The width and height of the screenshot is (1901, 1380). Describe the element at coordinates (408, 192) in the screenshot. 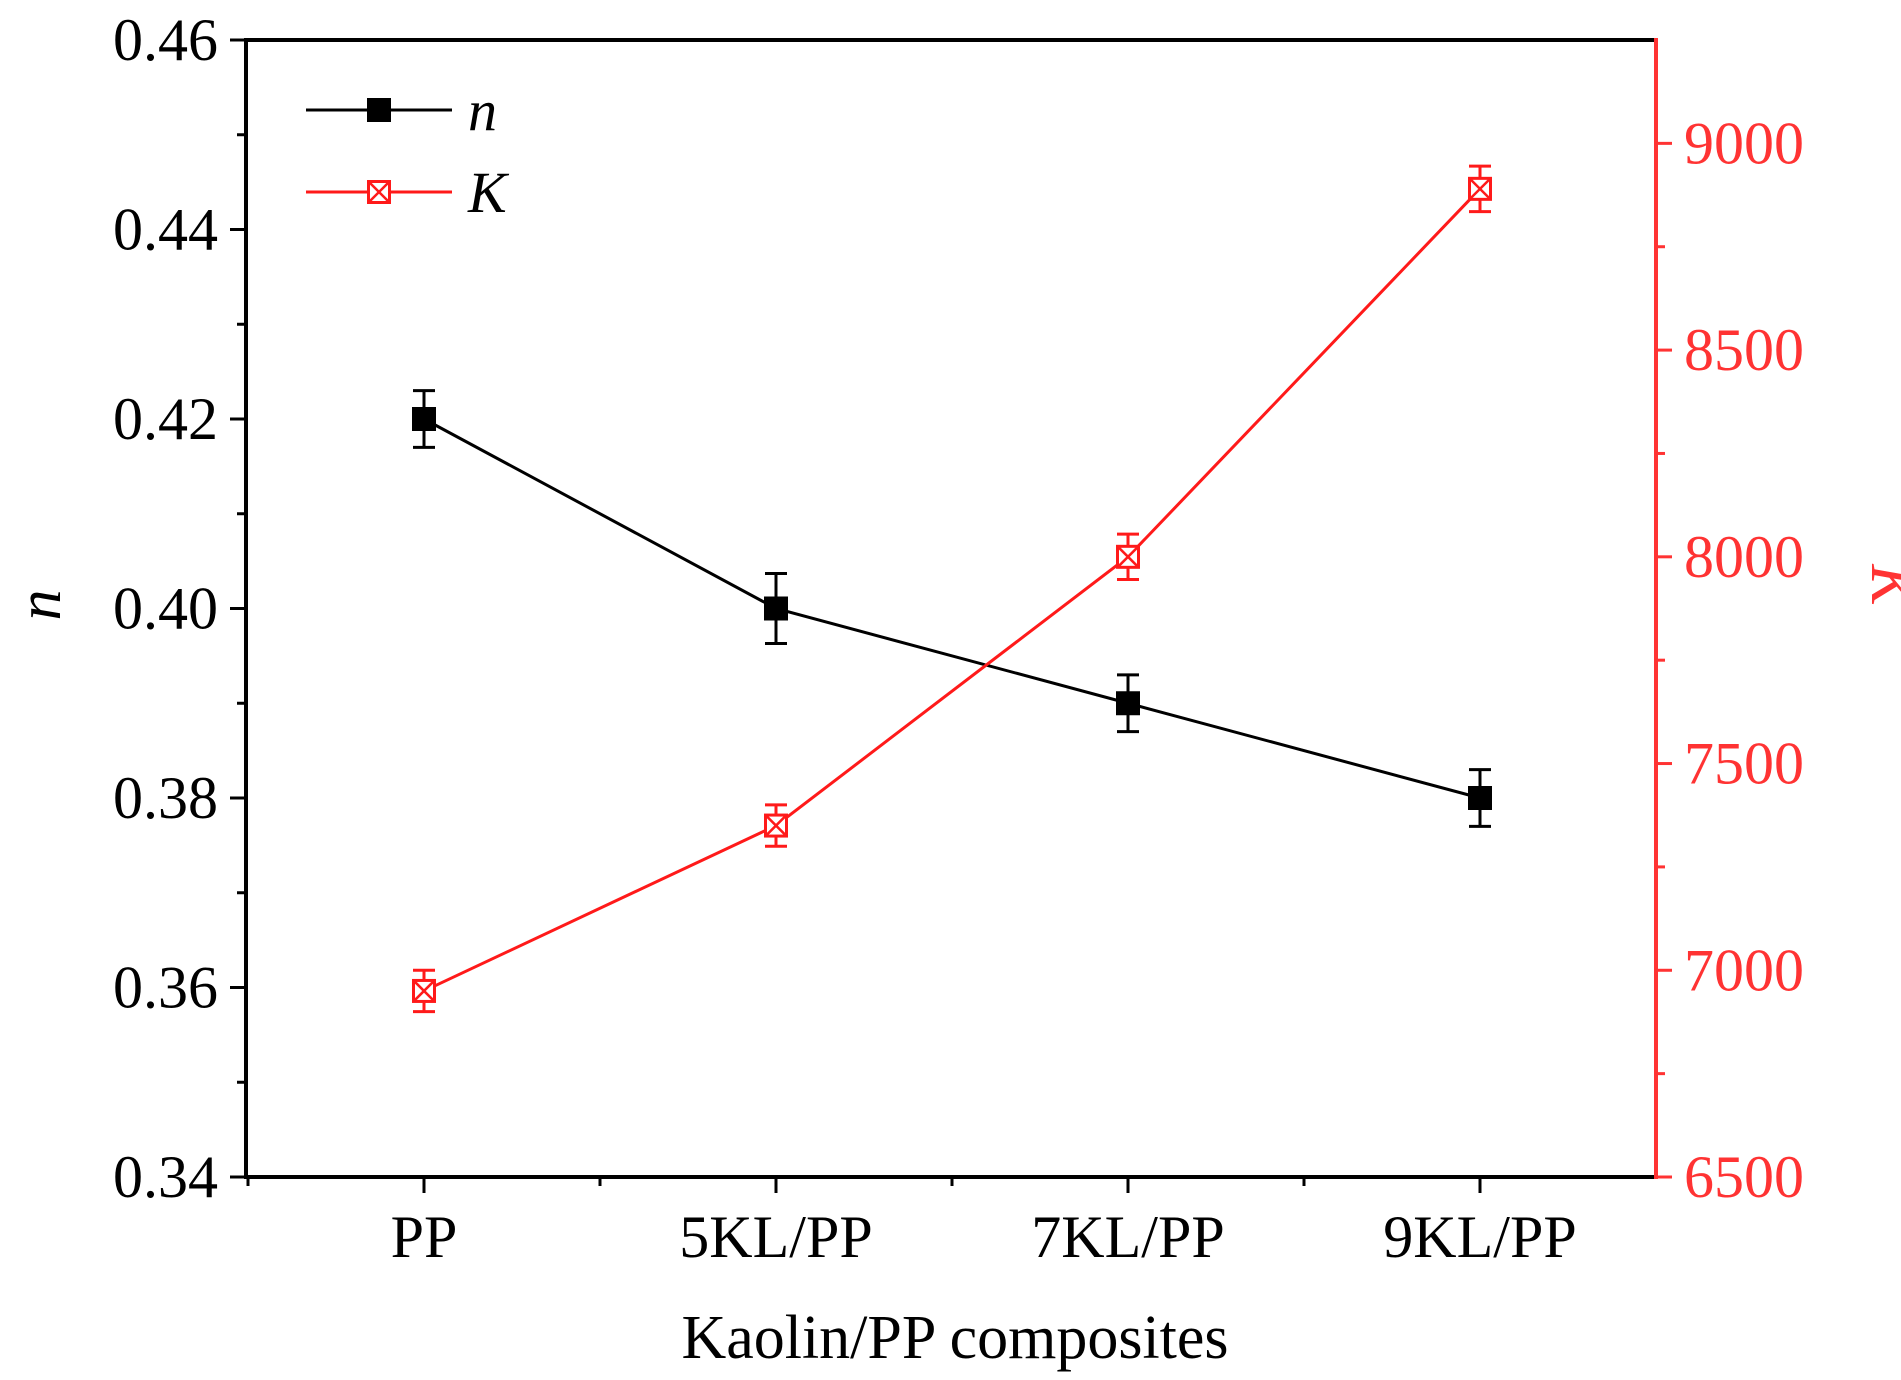

I see `legend-item-K: K` at that location.